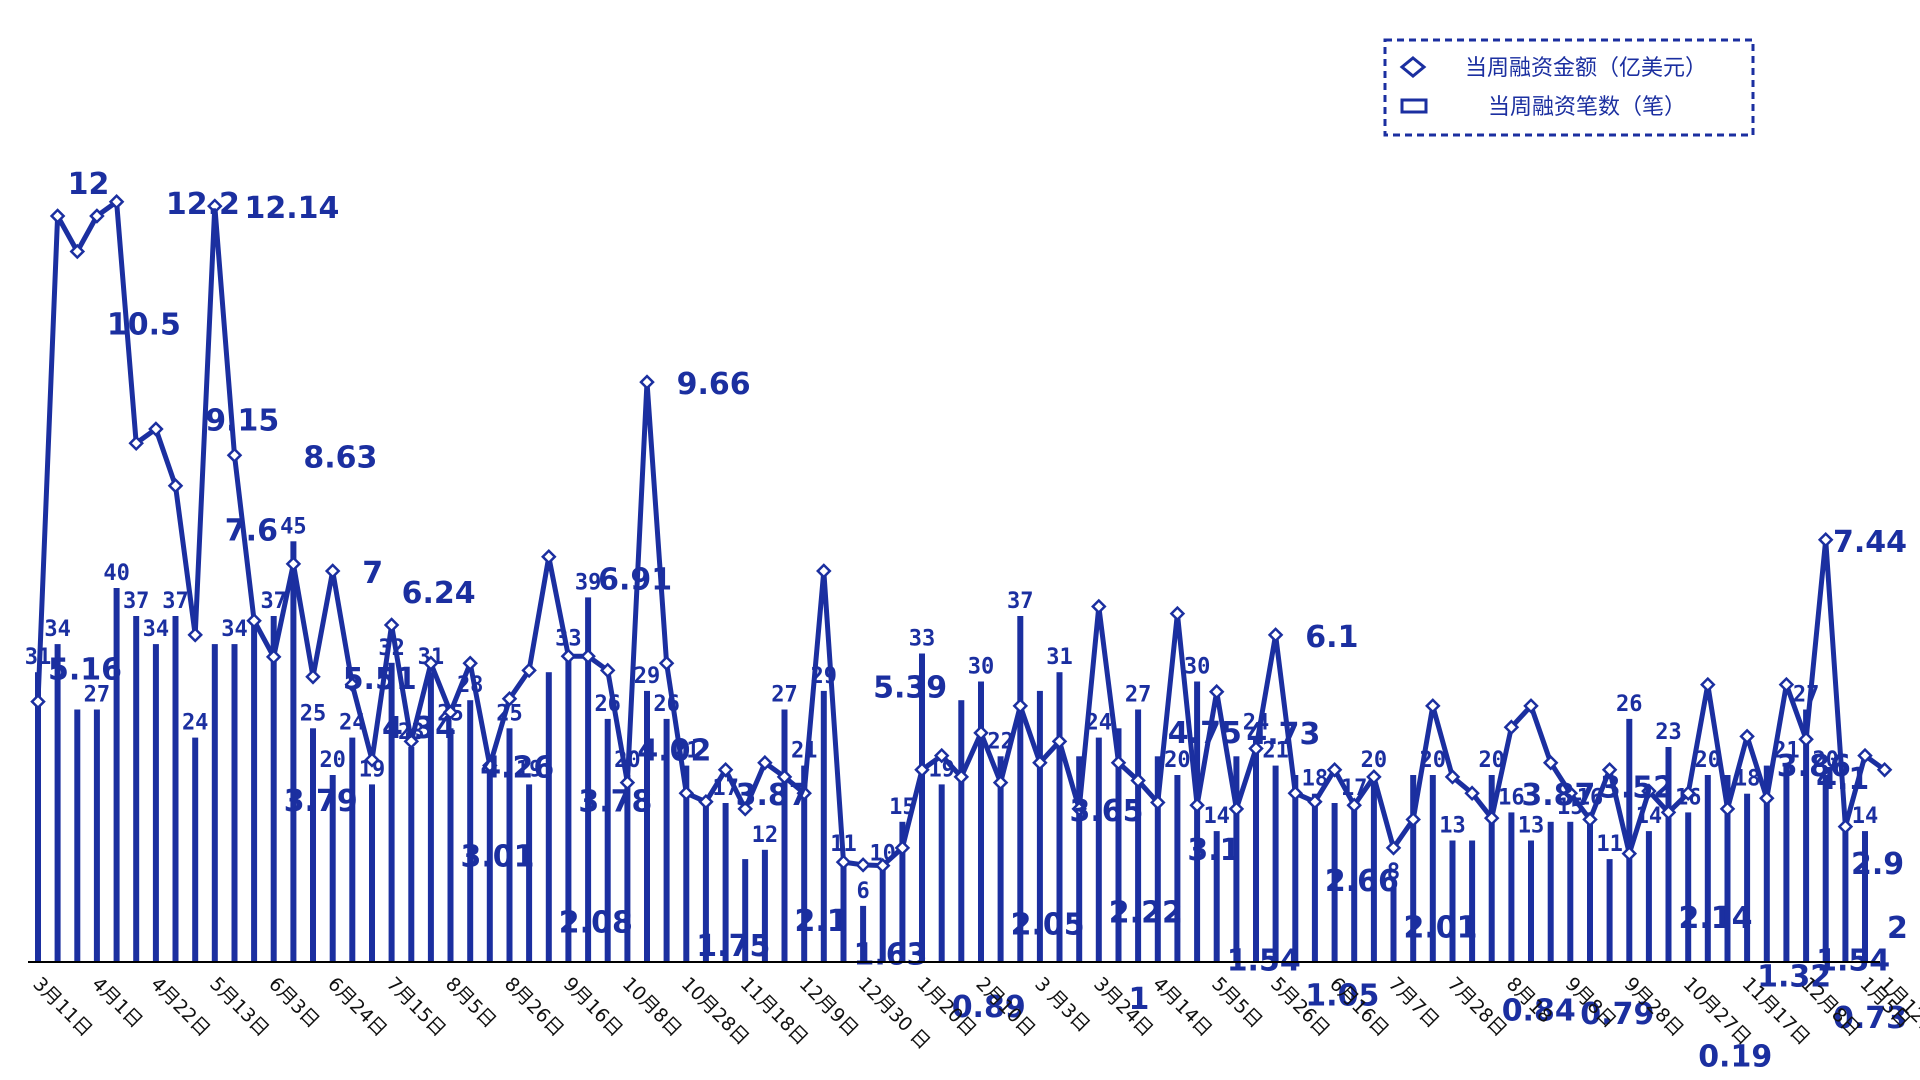 This screenshot has height=1080, width=1920. I want to click on amount-point-label: 0.79, so click(1617, 1014).